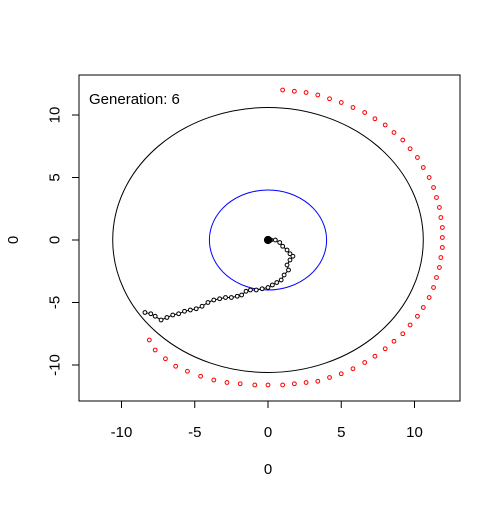 This screenshot has height=505, width=500. I want to click on y-tick-label: 10, so click(55, 115).